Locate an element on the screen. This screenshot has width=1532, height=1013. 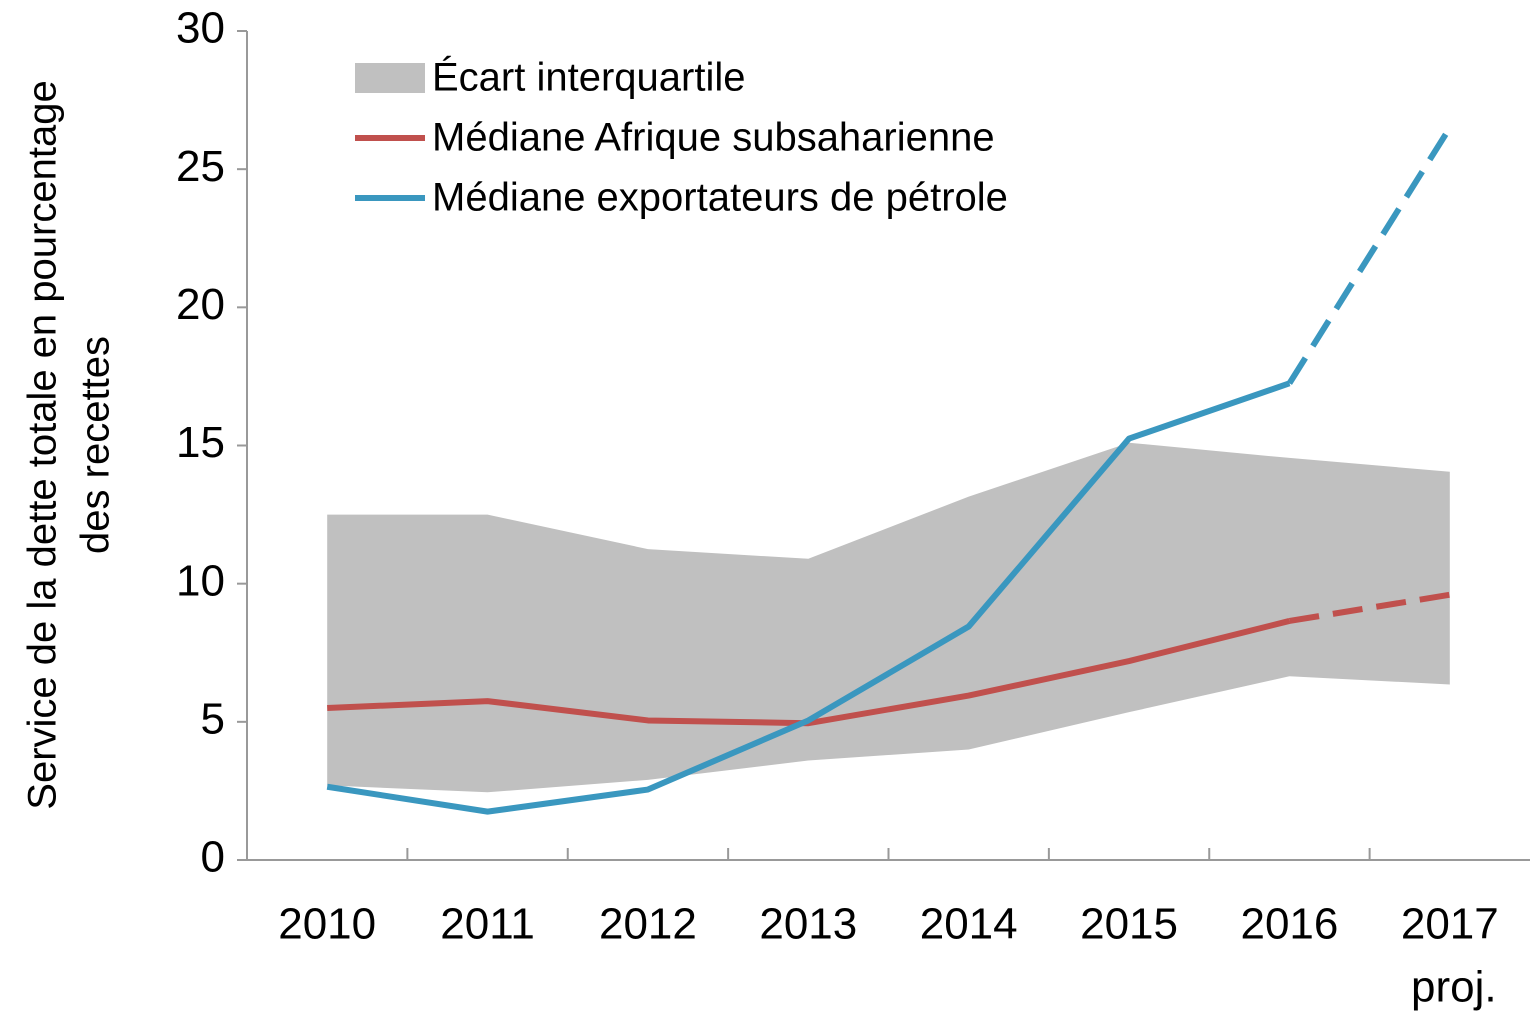
y-axis-label: des recettes is located at coordinates (96, 445).